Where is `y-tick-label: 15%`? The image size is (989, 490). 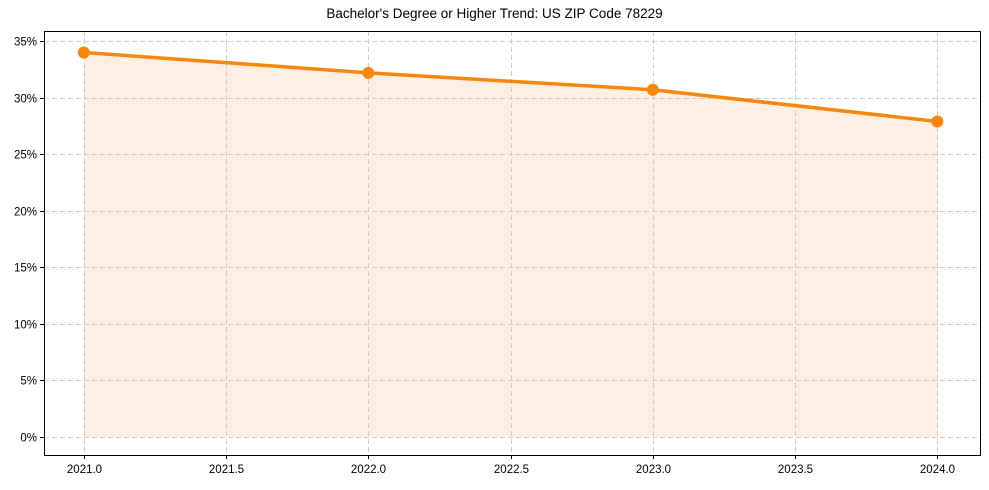 y-tick-label: 15% is located at coordinates (25, 269).